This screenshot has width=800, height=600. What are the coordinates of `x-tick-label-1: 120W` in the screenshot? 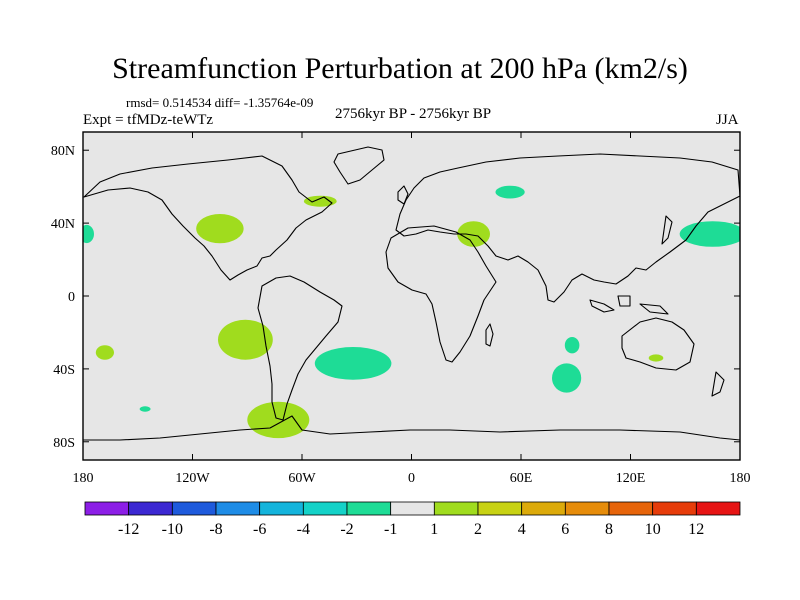 It's located at (192, 478).